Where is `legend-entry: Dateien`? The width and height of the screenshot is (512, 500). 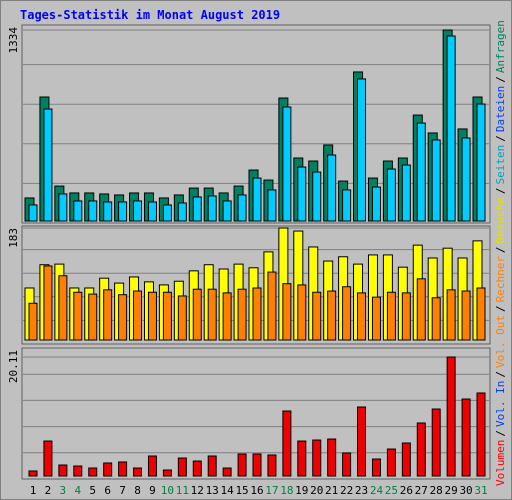 legend-entry: Dateien is located at coordinates (500, 109).